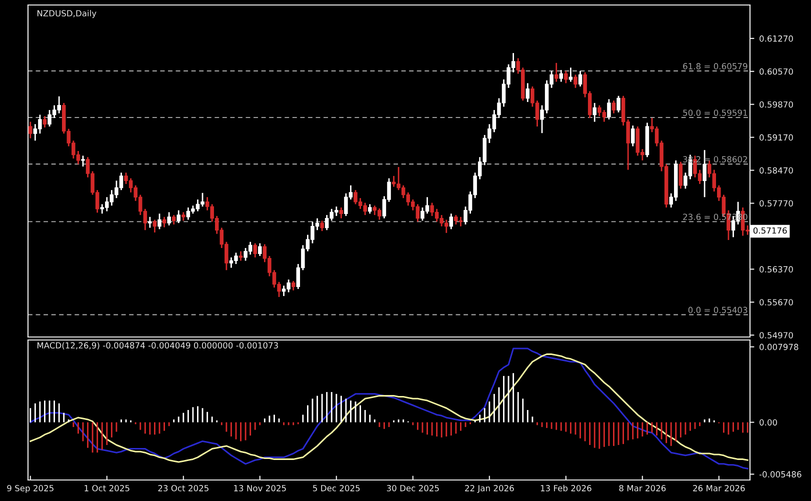  I want to click on x-tick-label: 13 Nov 2025, so click(260, 488).